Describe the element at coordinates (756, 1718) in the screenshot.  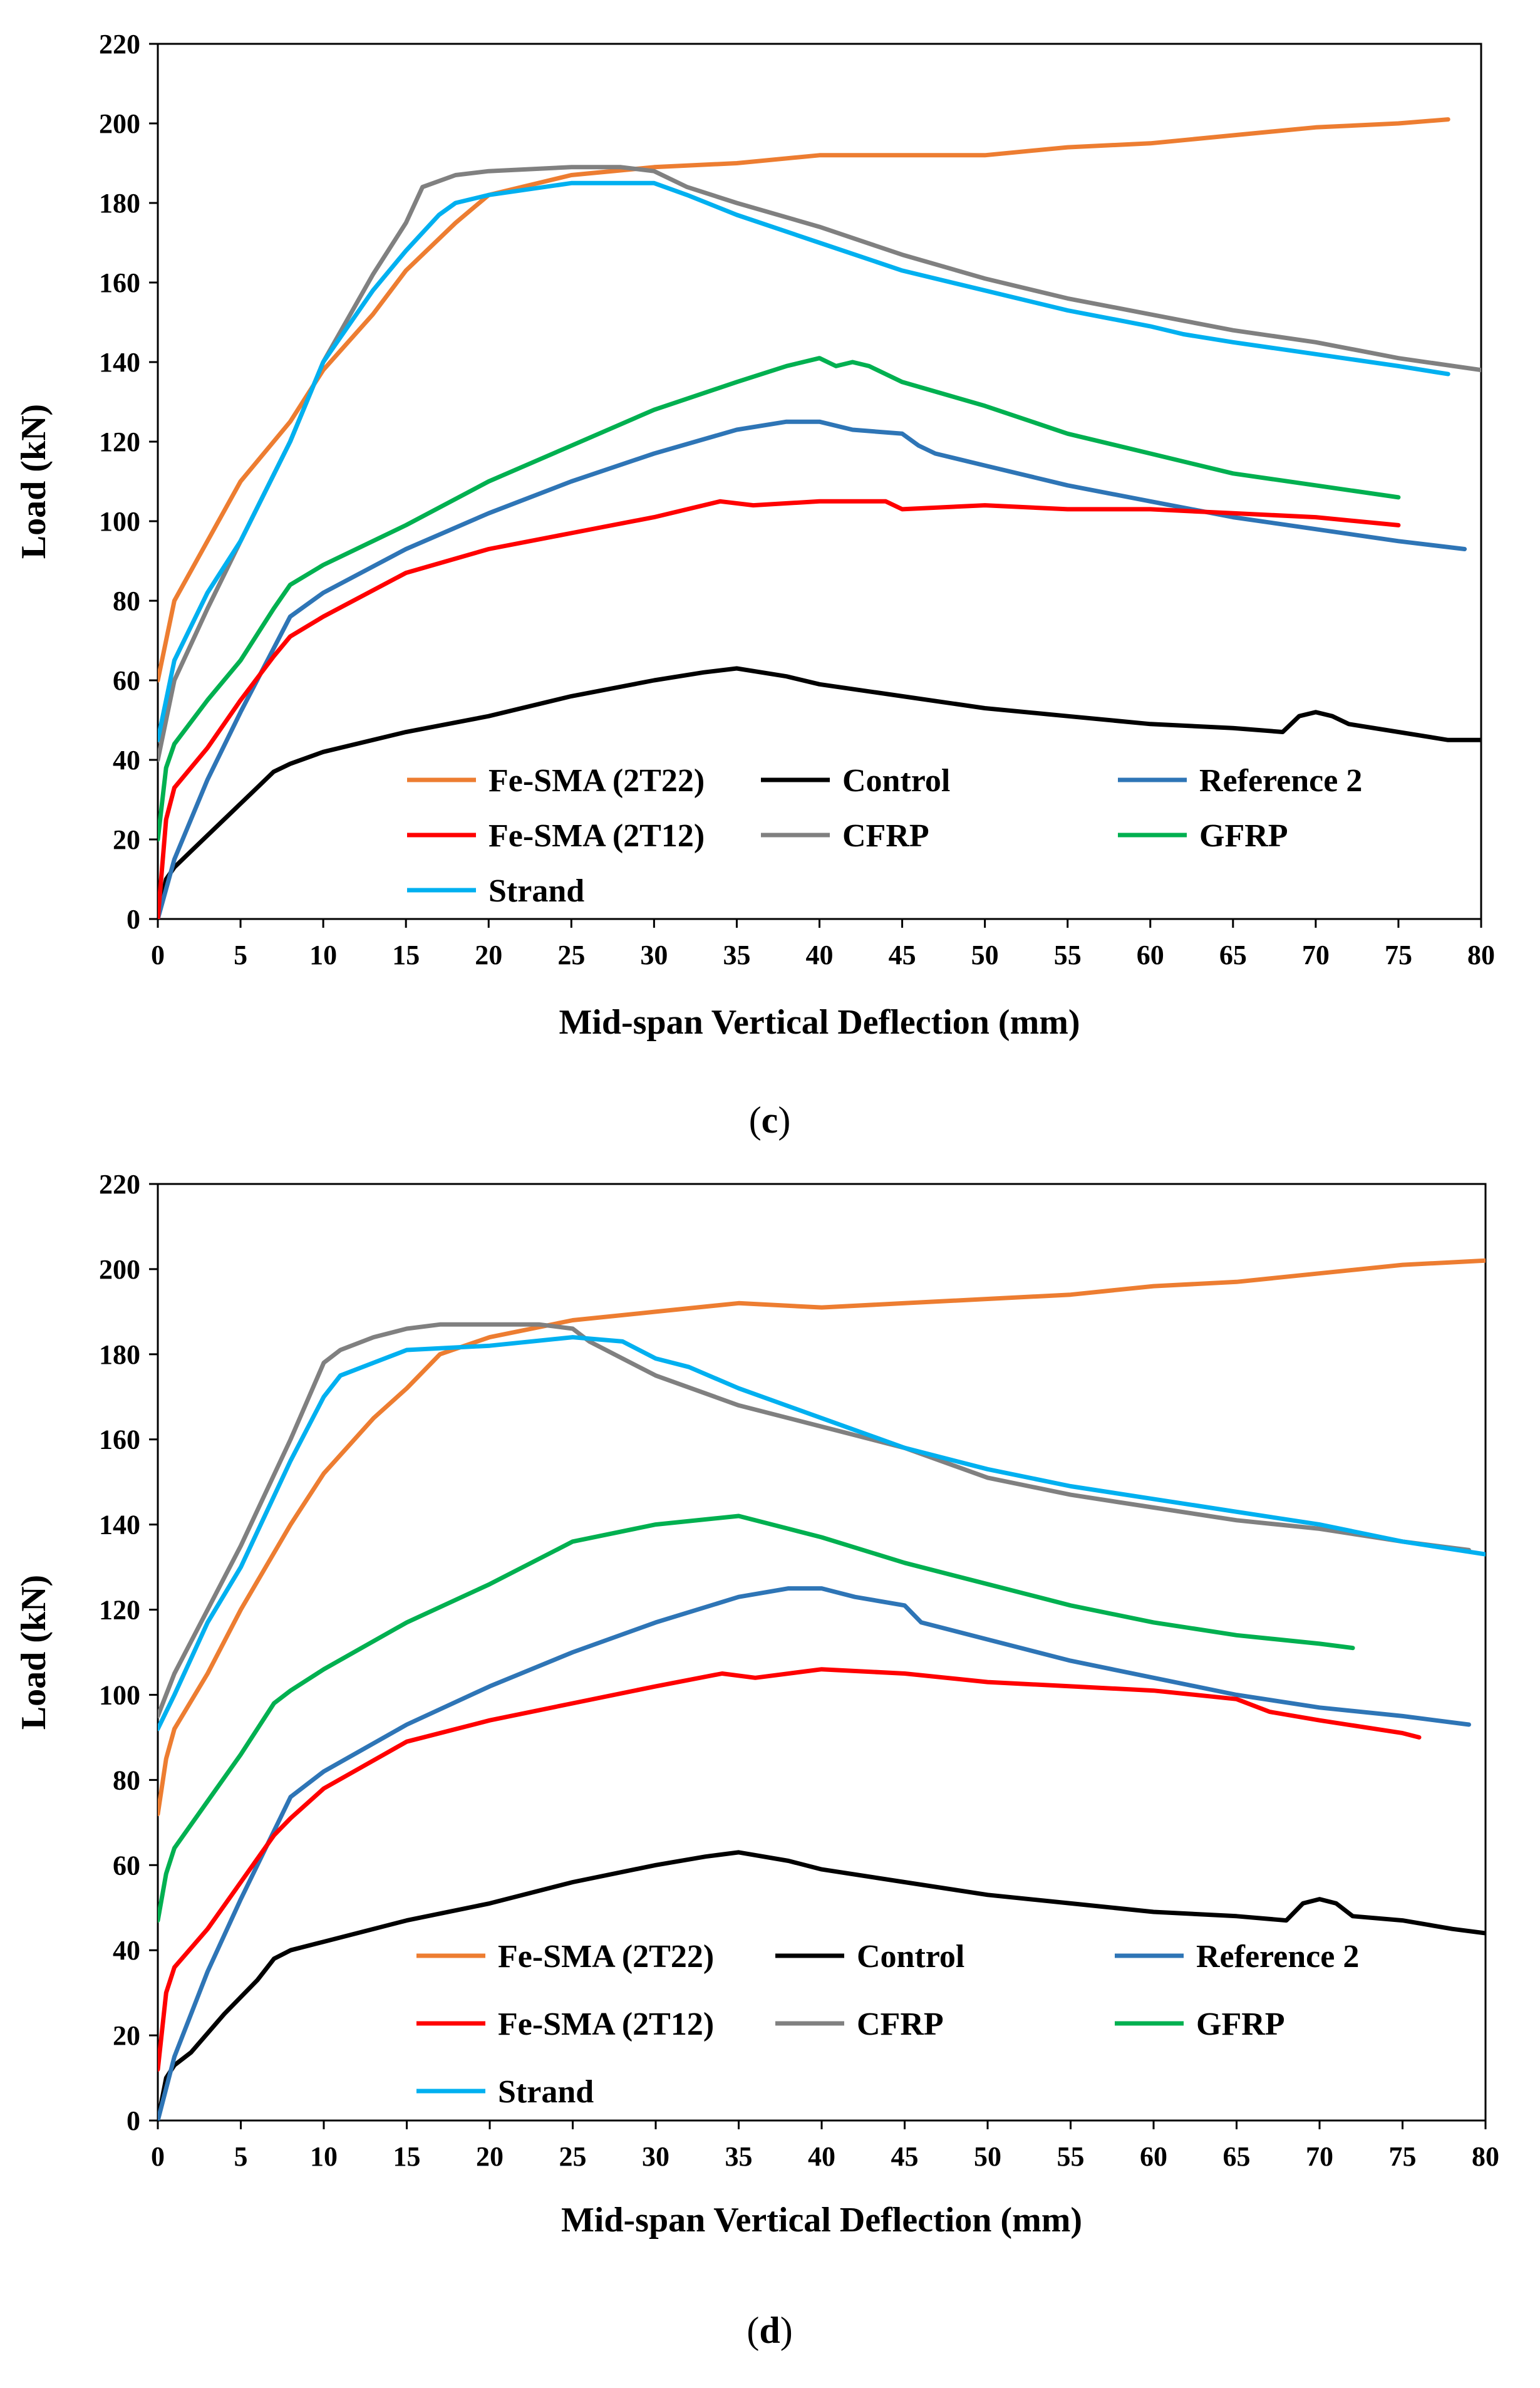
I see `series-line-gfrp` at that location.